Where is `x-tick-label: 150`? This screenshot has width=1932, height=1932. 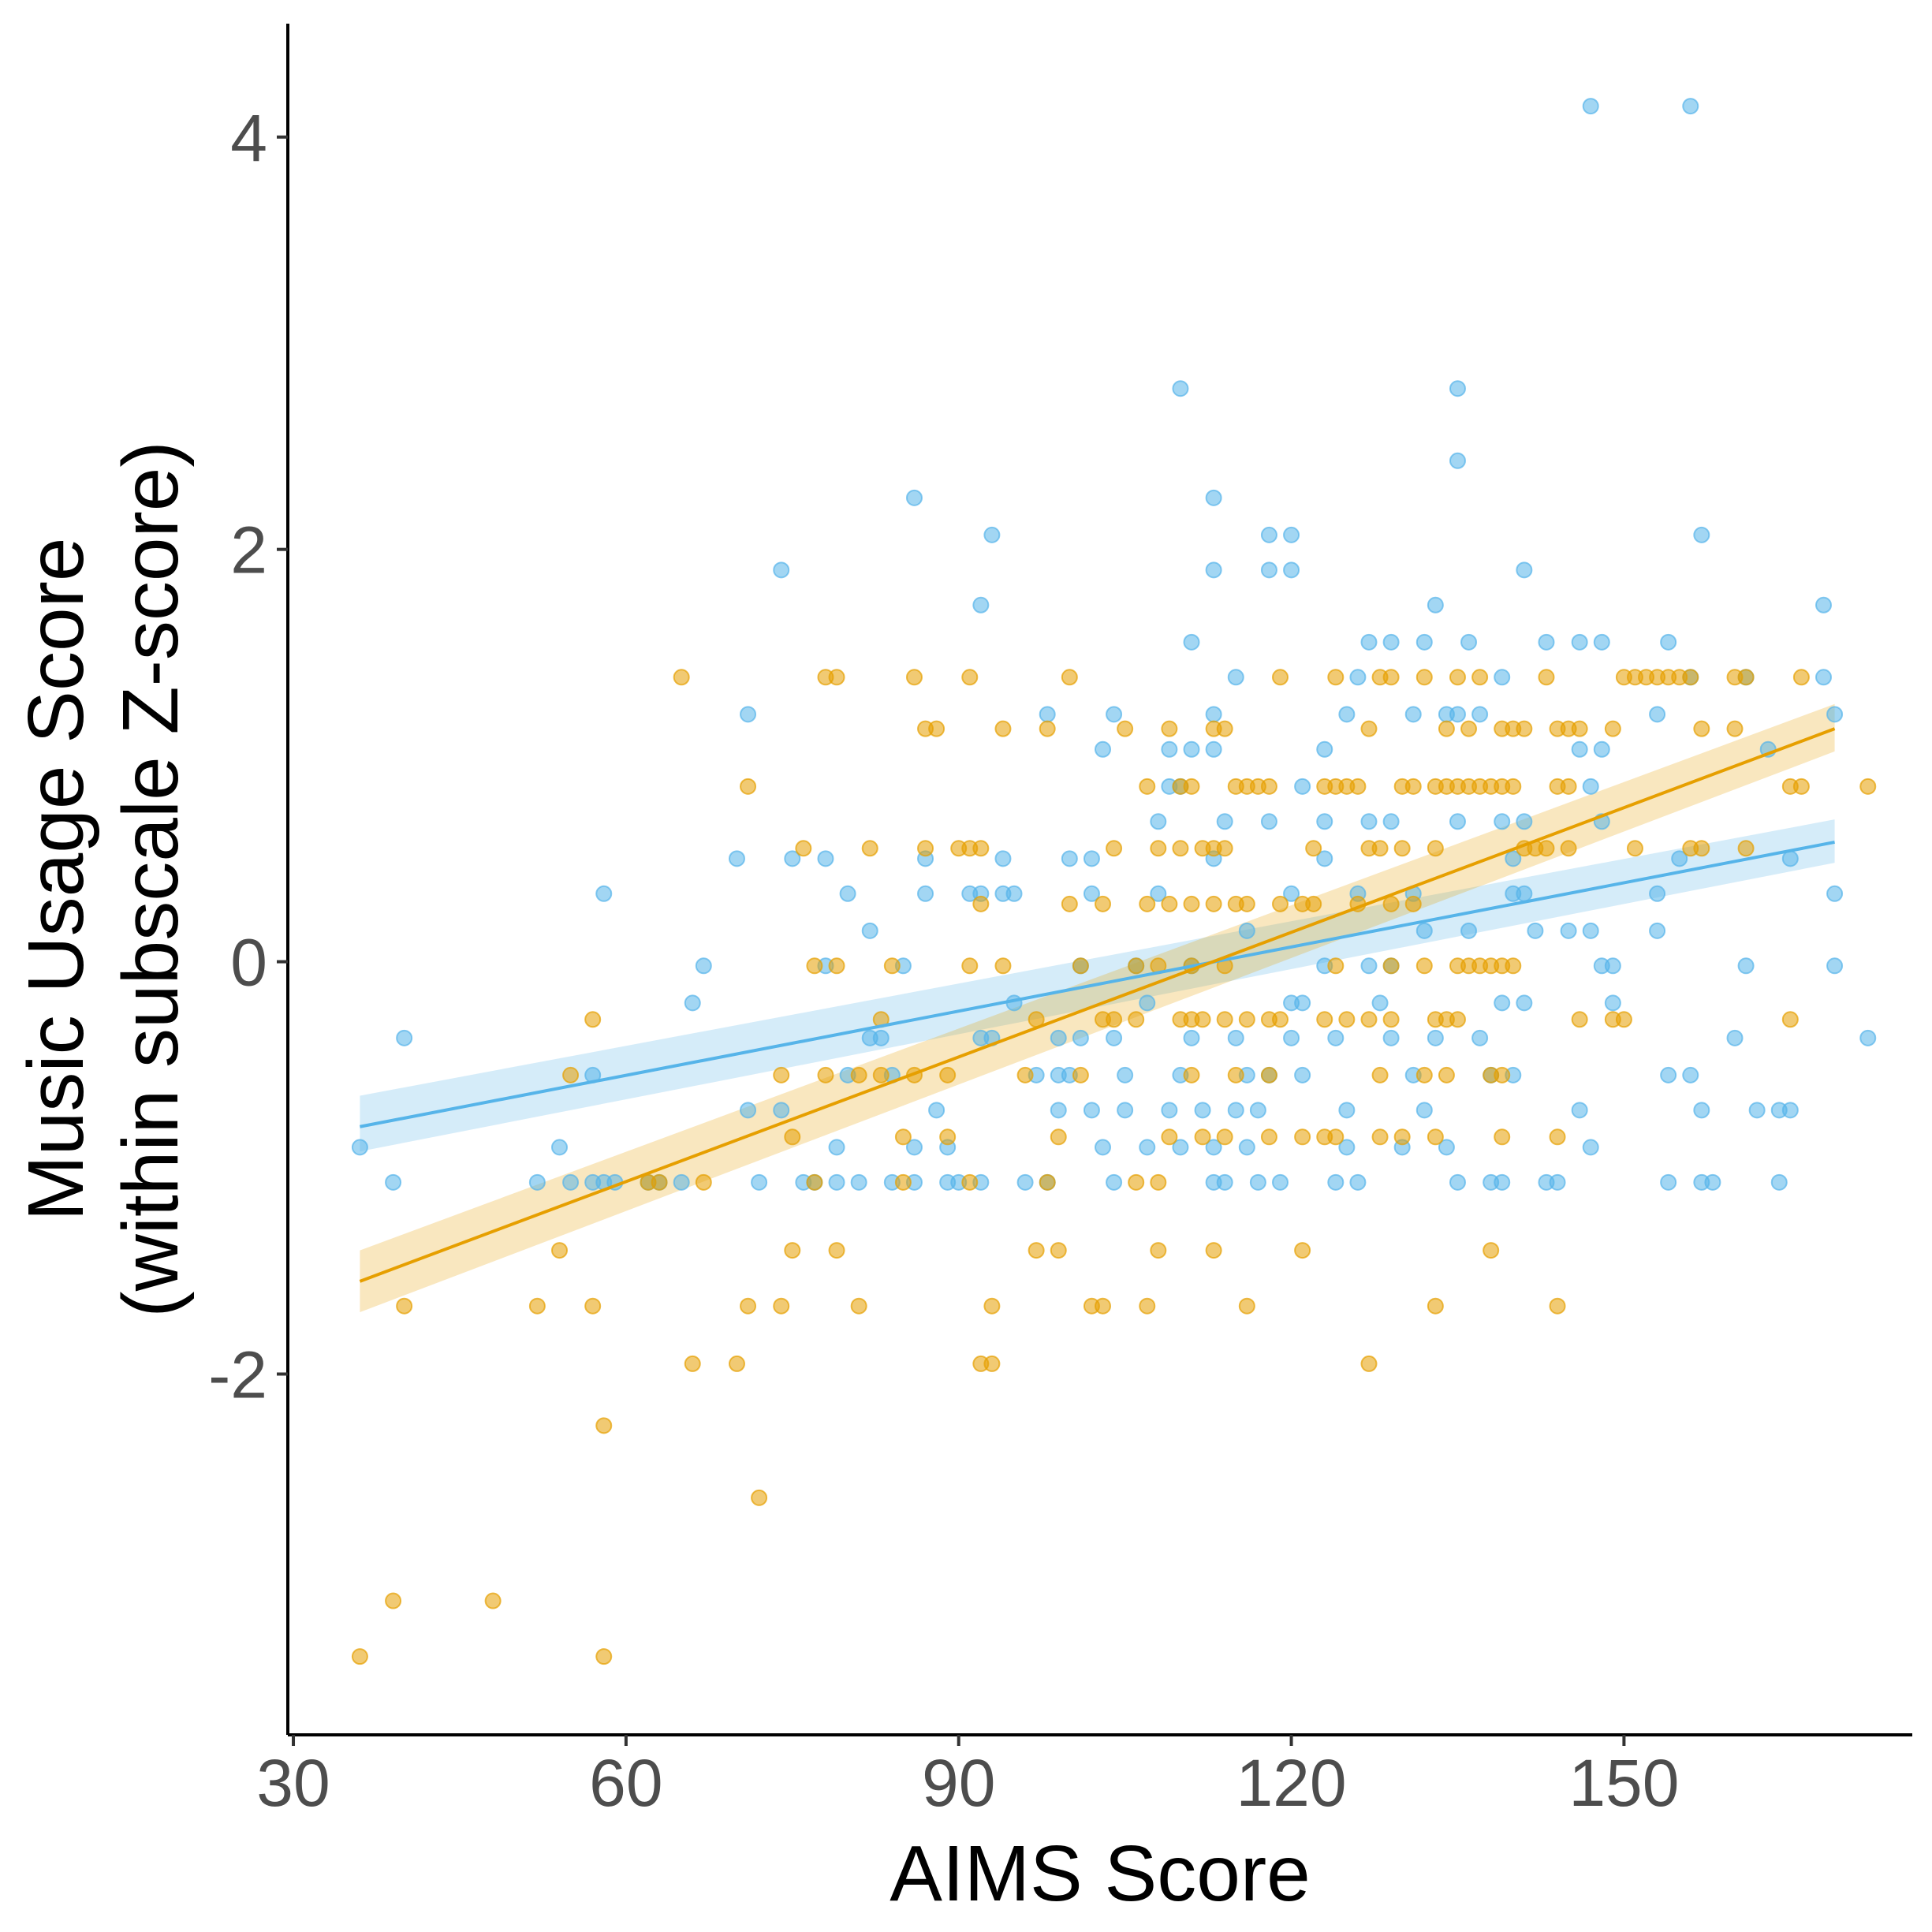
x-tick-label: 150 is located at coordinates (1623, 1783).